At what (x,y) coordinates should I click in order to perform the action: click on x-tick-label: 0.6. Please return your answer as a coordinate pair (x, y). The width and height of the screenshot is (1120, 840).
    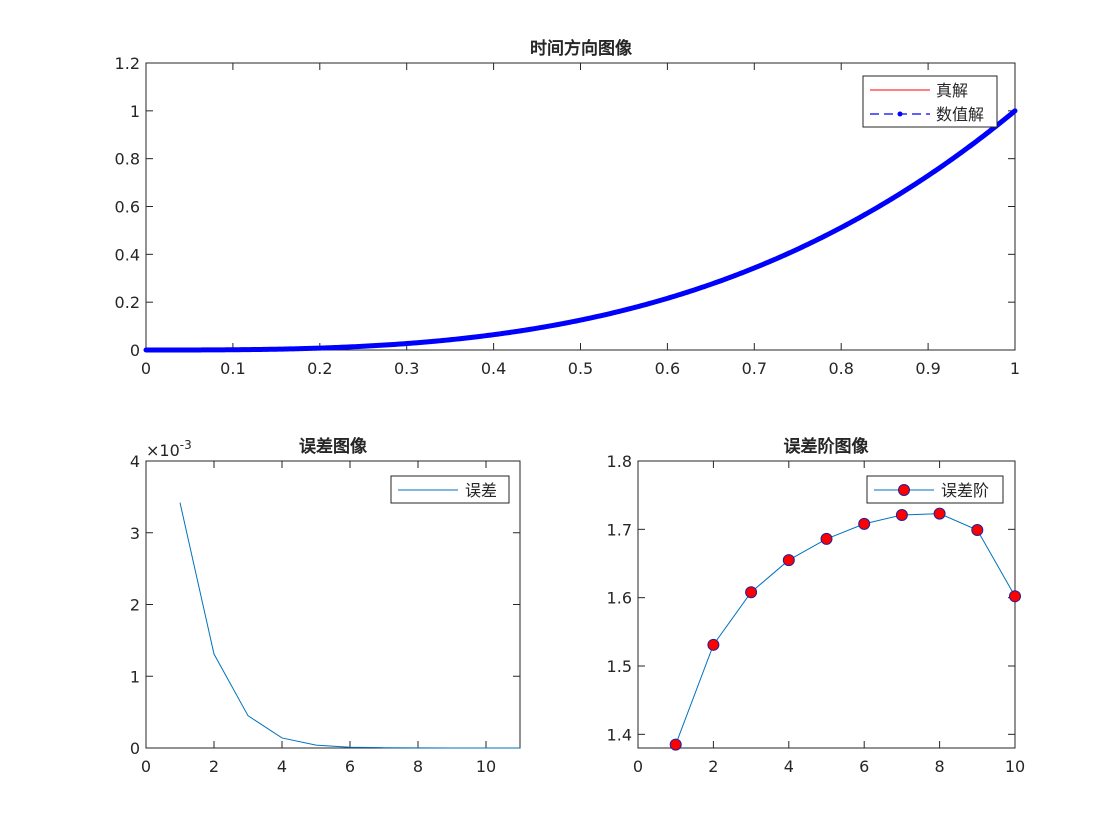
    Looking at the image, I should click on (667, 368).